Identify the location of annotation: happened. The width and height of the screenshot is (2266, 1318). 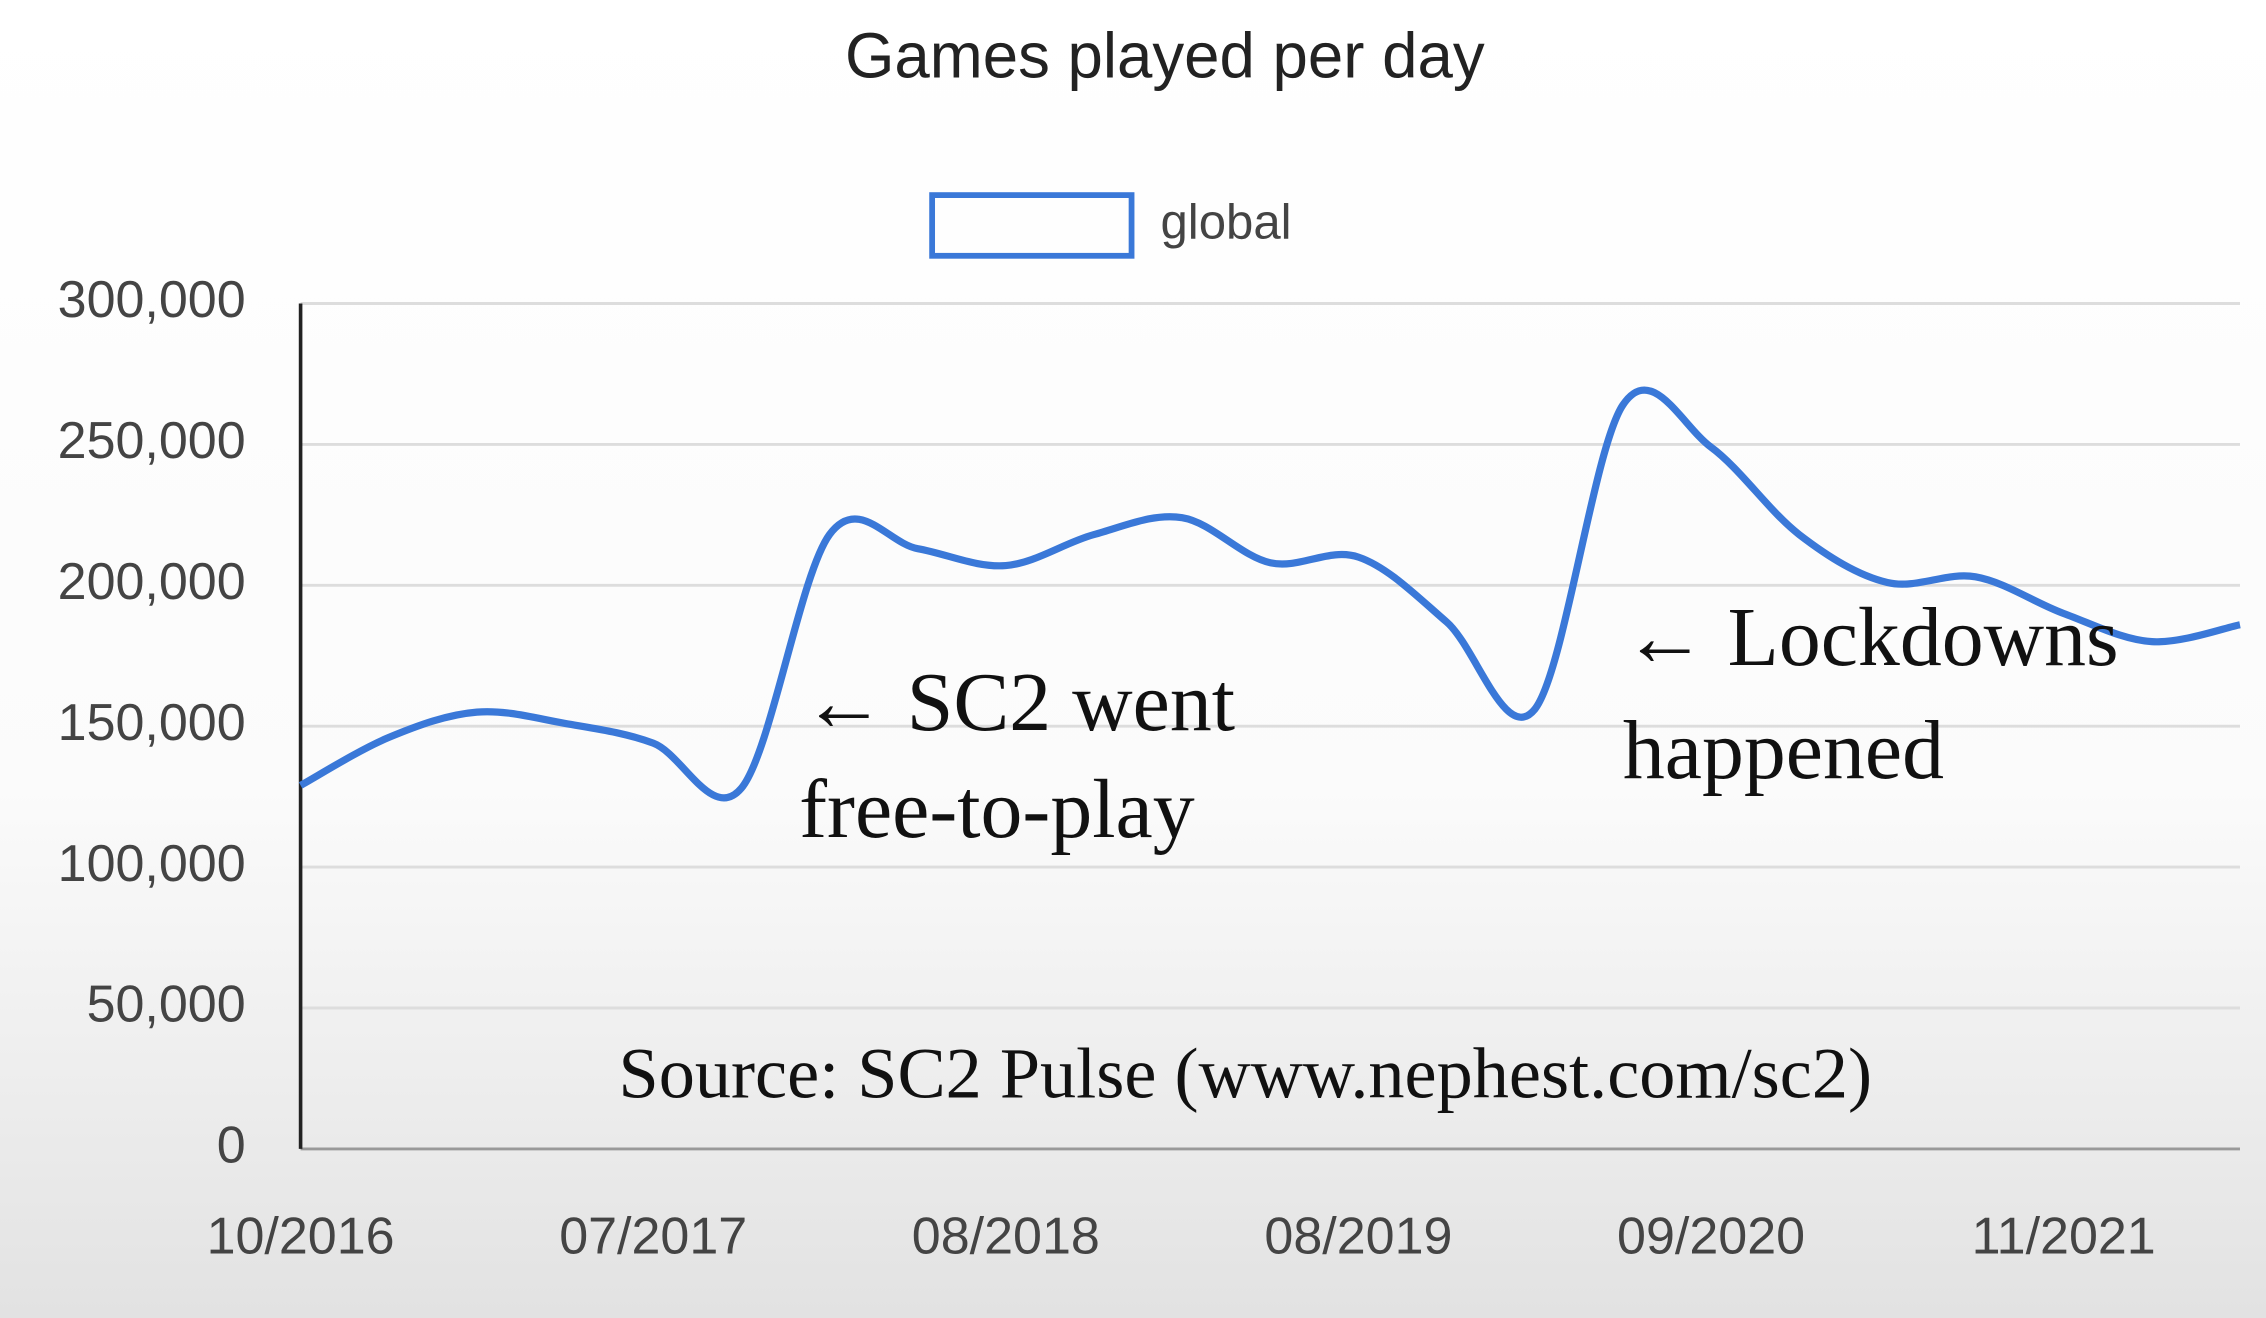
(1783, 750).